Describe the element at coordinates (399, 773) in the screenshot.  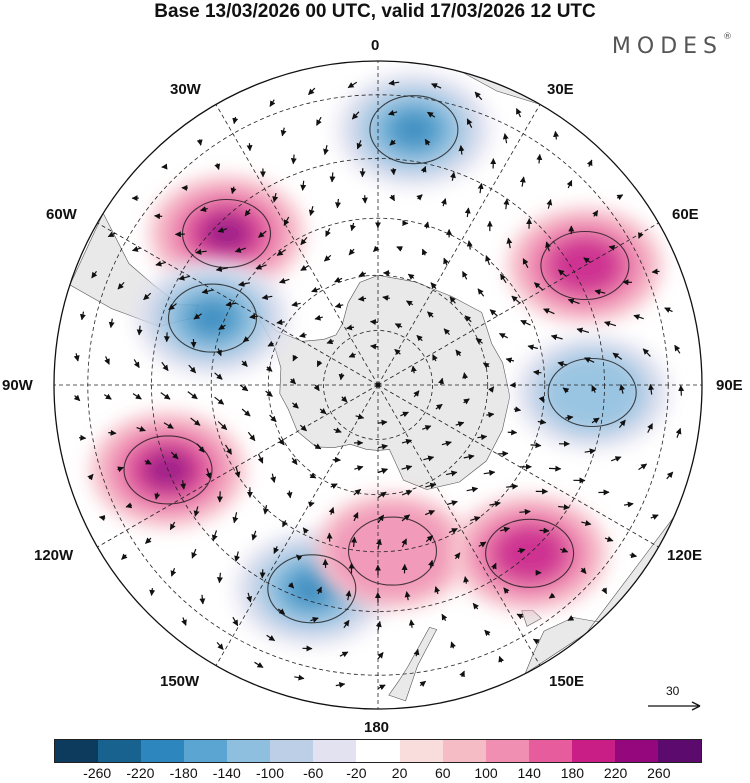
I see `colorbar-tick-label: 20` at that location.